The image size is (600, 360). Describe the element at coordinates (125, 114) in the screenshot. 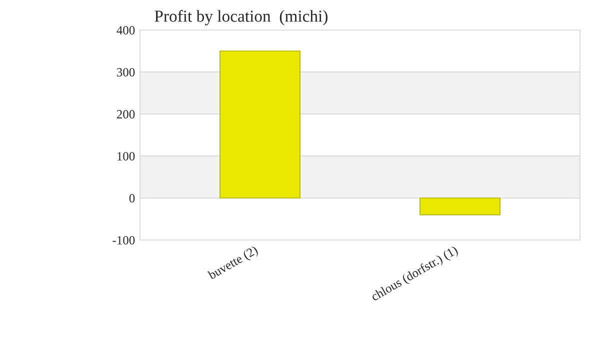

I see `y-tick-label: 200` at that location.